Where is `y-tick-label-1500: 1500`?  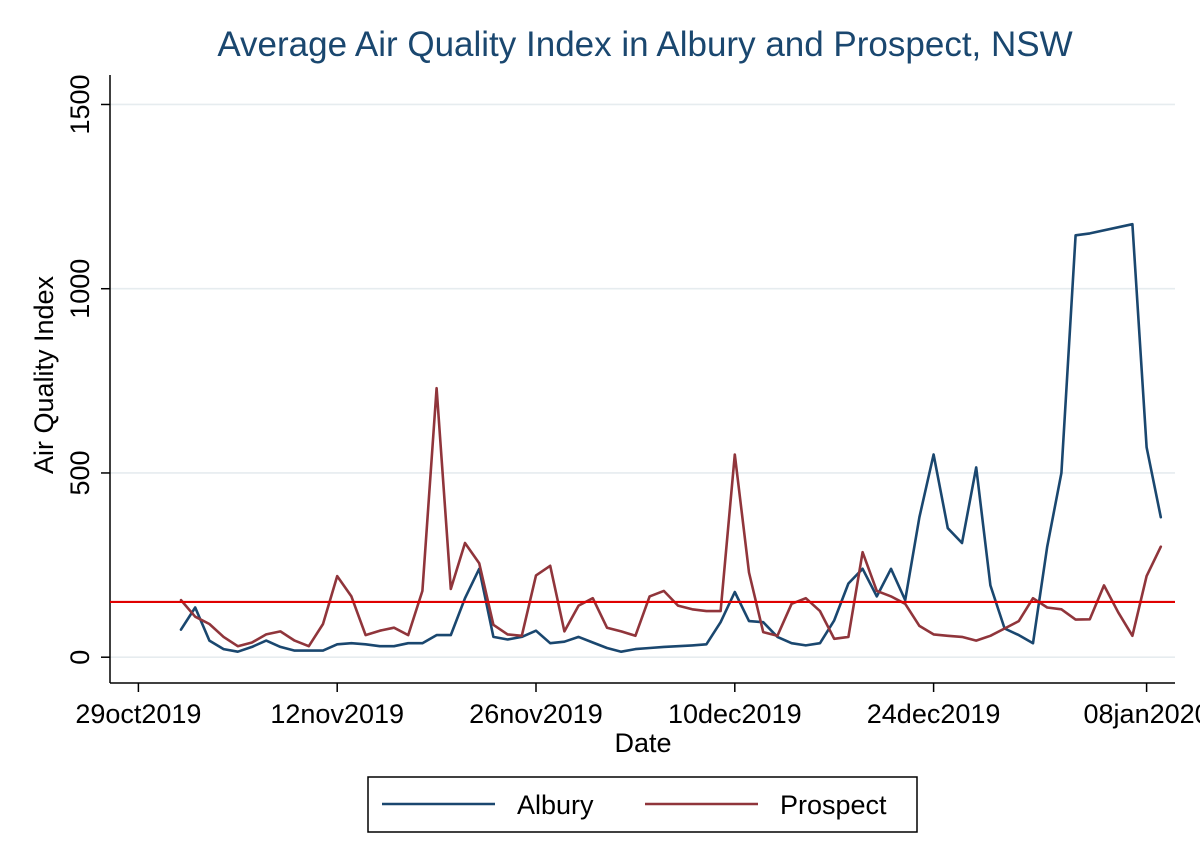
y-tick-label-1500: 1500 is located at coordinates (80, 104).